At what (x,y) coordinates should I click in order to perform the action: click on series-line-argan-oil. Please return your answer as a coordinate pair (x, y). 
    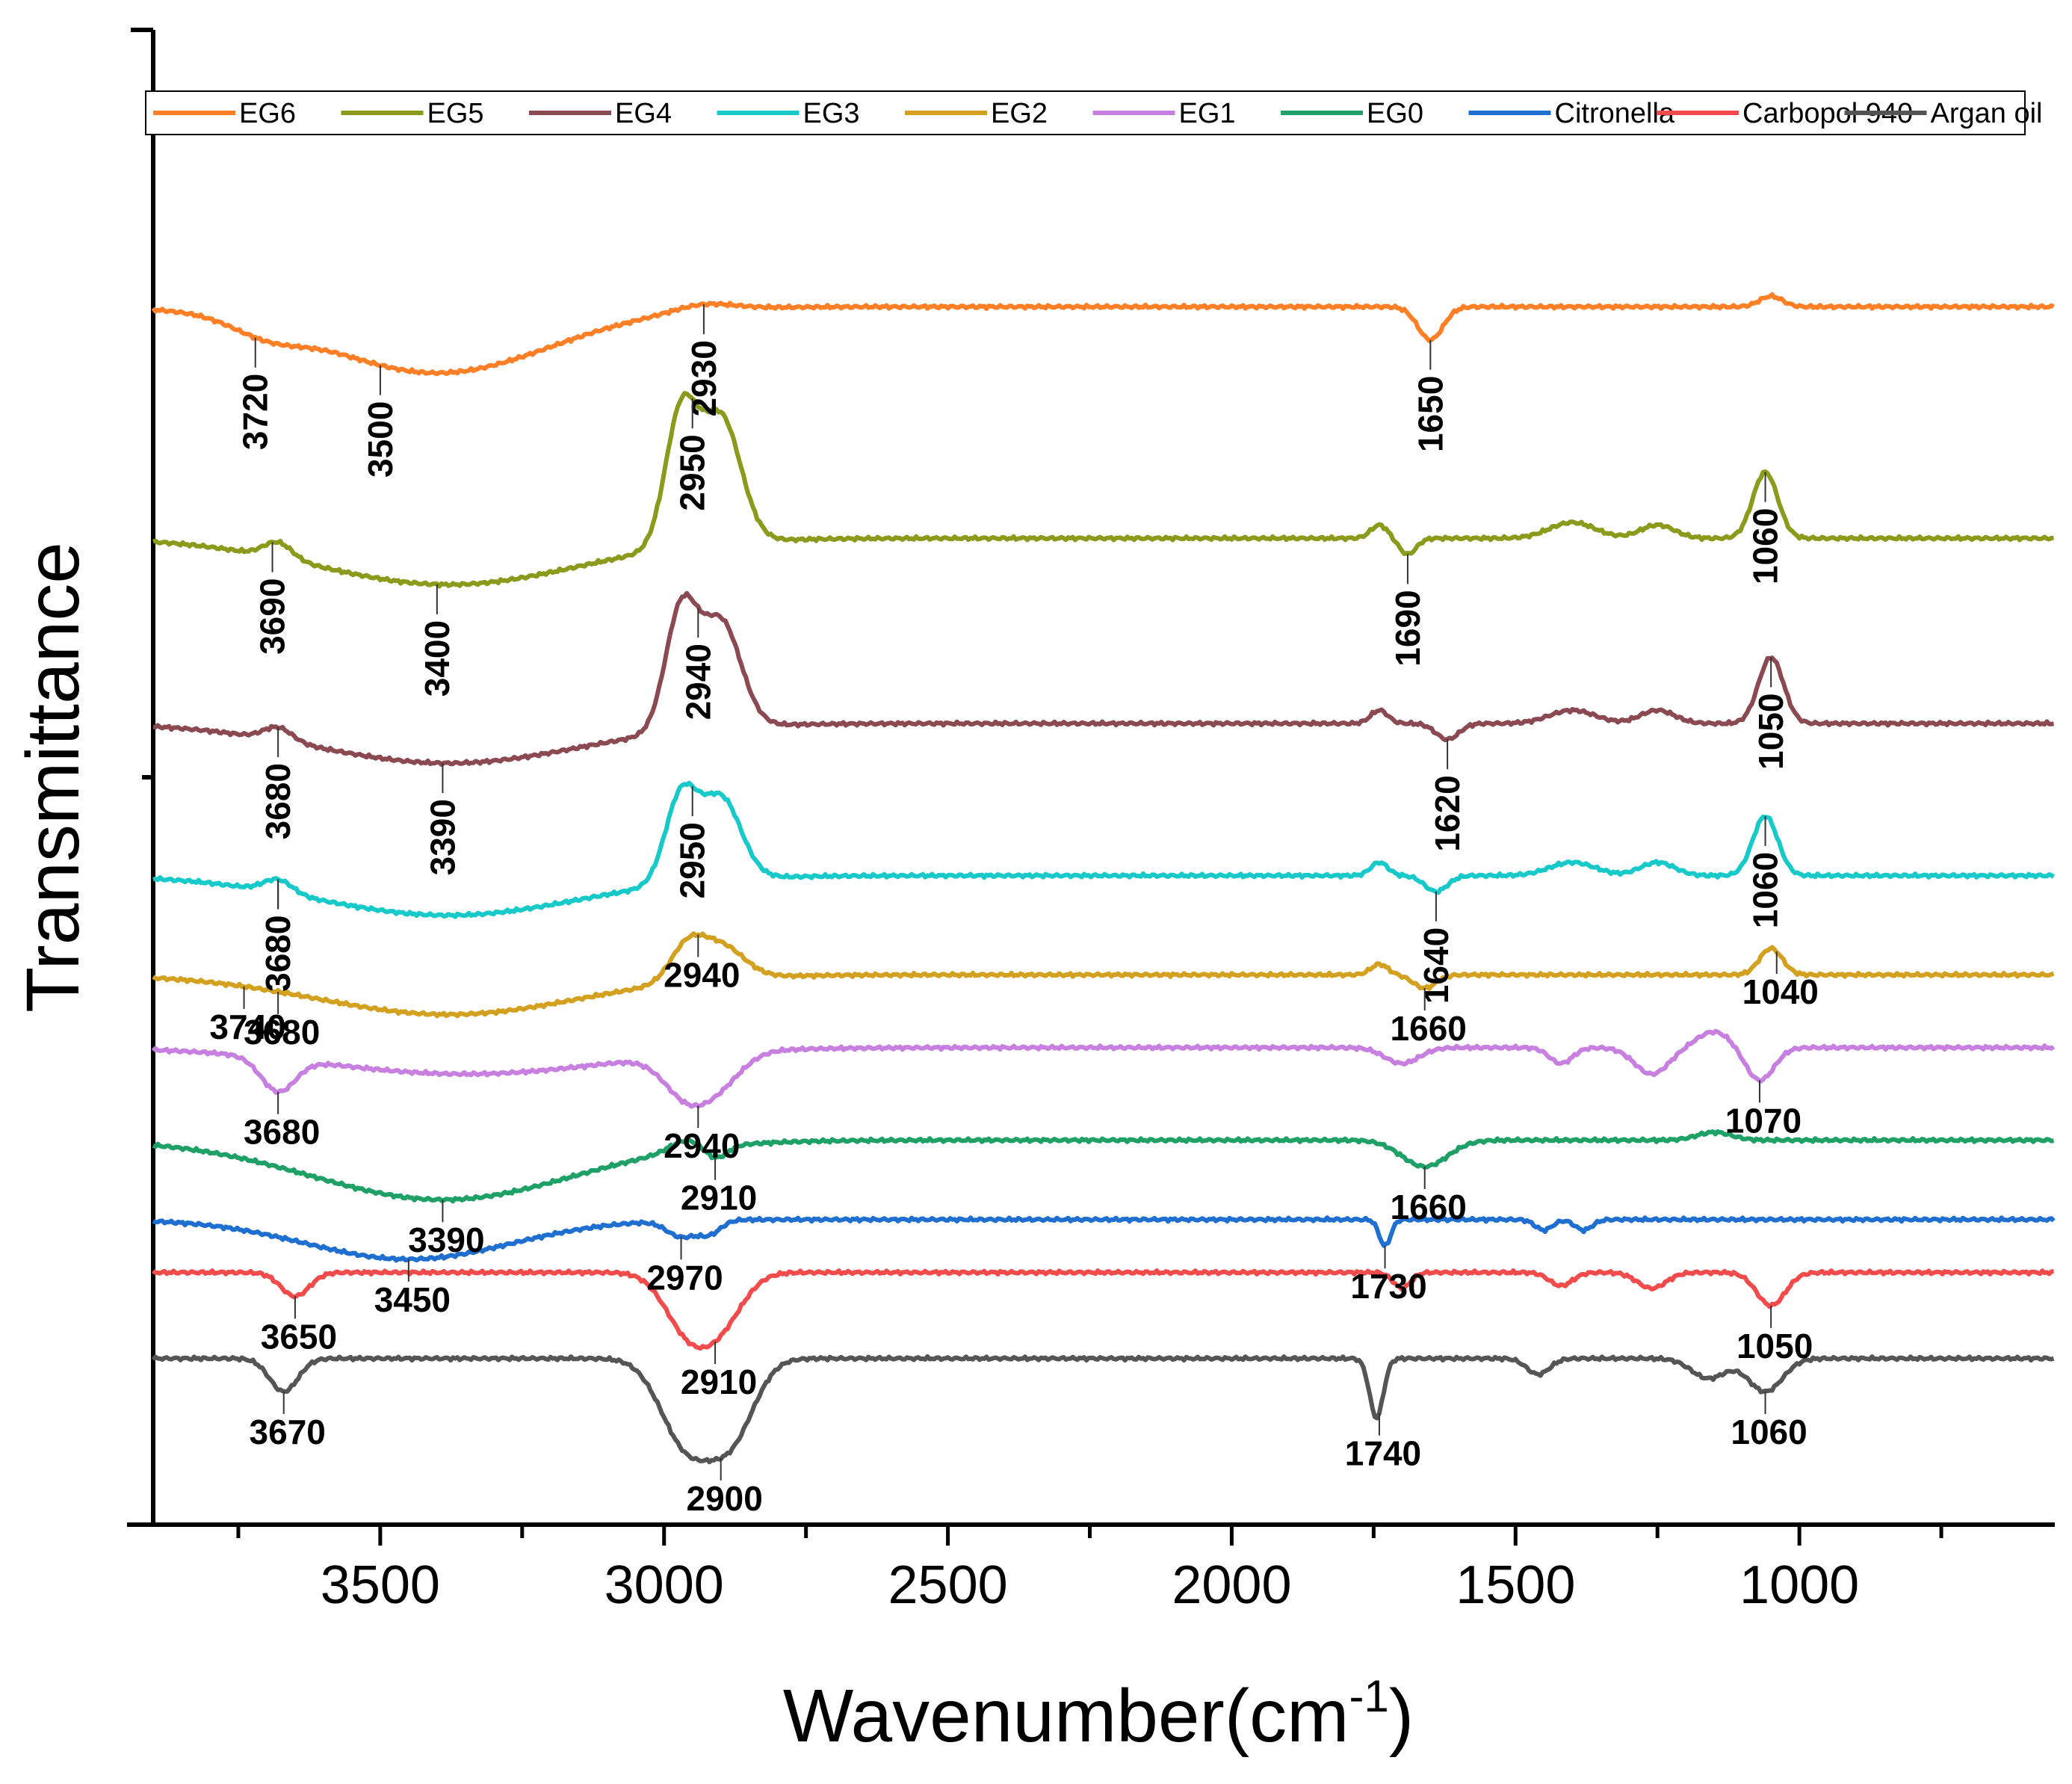
    Looking at the image, I should click on (1103, 1410).